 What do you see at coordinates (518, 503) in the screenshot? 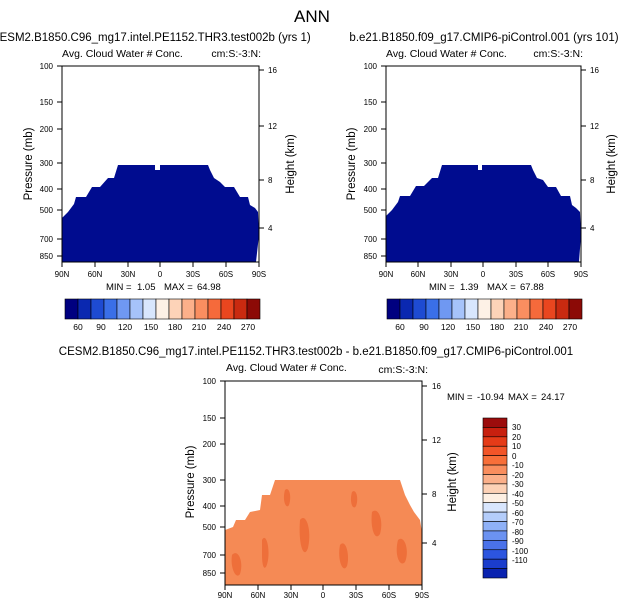
I see `colorbar-label: -50` at bounding box center [518, 503].